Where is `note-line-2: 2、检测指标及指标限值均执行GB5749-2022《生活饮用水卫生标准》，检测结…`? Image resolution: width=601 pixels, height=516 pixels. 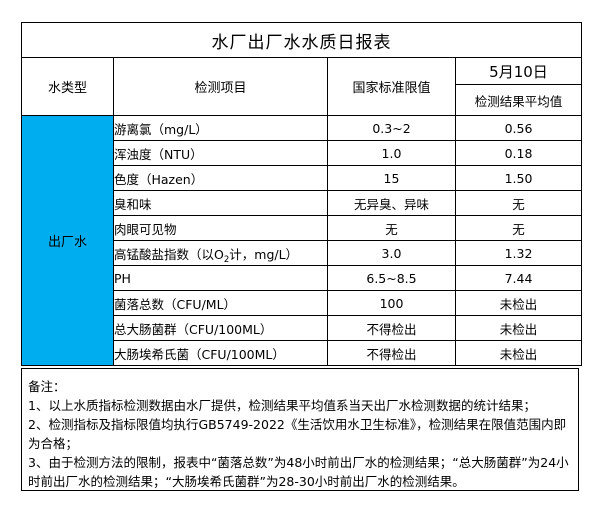
note-line-2: 2、检测指标及指标限值均执行GB5749-2022《生活饮用水卫生标准》，检测结… is located at coordinates (297, 434).